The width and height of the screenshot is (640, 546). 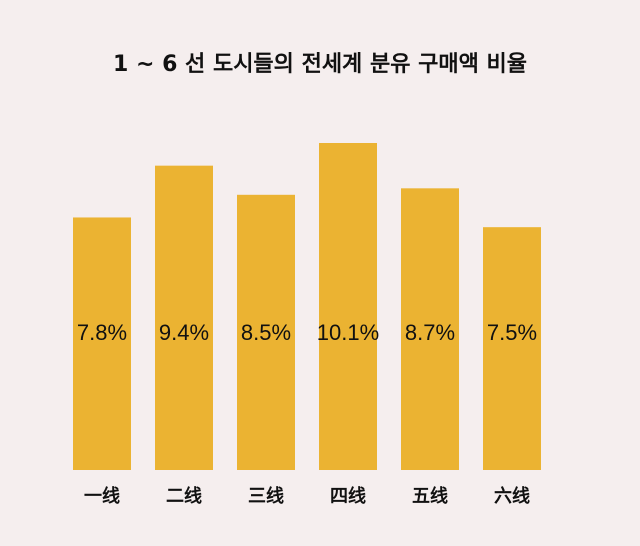 What do you see at coordinates (184, 496) in the screenshot?
I see `category-label-2: 二线` at bounding box center [184, 496].